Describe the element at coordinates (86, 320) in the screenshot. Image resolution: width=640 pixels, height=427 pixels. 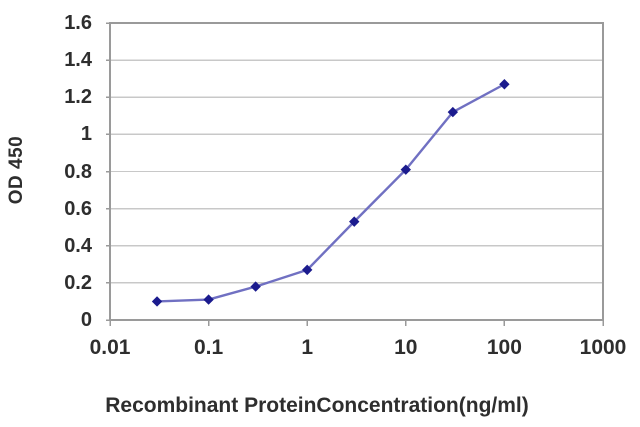
I see `y-tick-label: 0` at that location.